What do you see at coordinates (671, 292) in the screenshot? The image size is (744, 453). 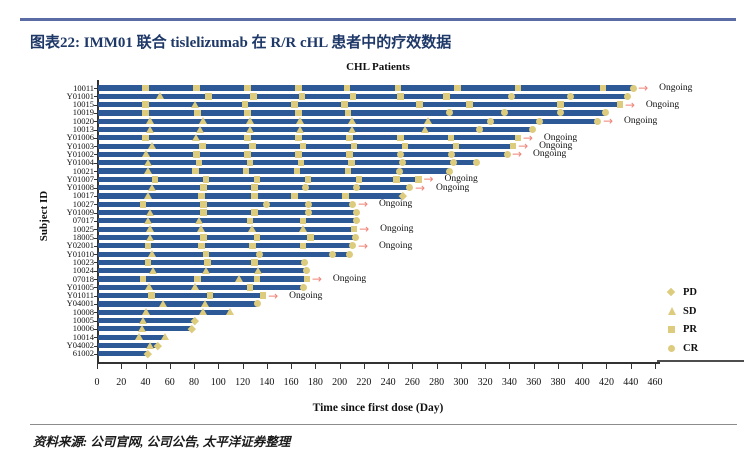 I see `pd-diamond-icon` at bounding box center [671, 292].